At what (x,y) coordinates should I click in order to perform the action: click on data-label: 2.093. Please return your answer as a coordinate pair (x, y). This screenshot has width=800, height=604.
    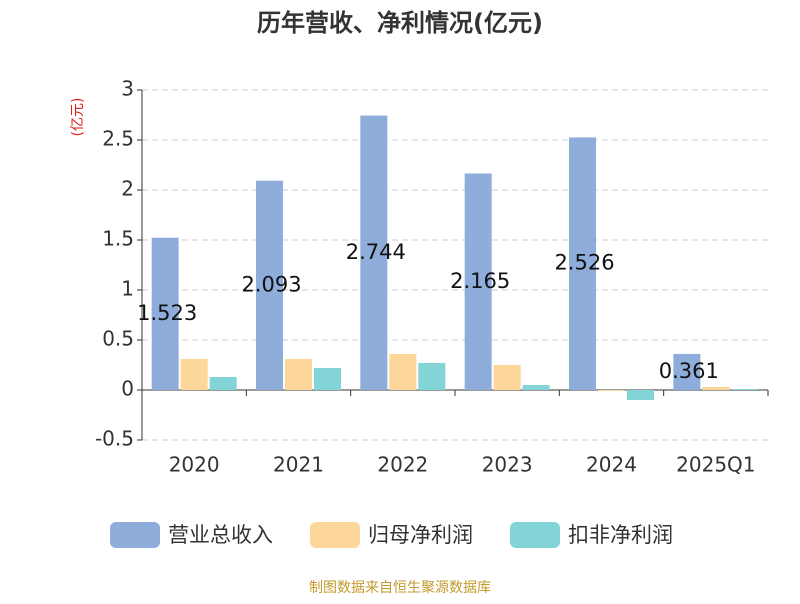
    Looking at the image, I should click on (271, 284).